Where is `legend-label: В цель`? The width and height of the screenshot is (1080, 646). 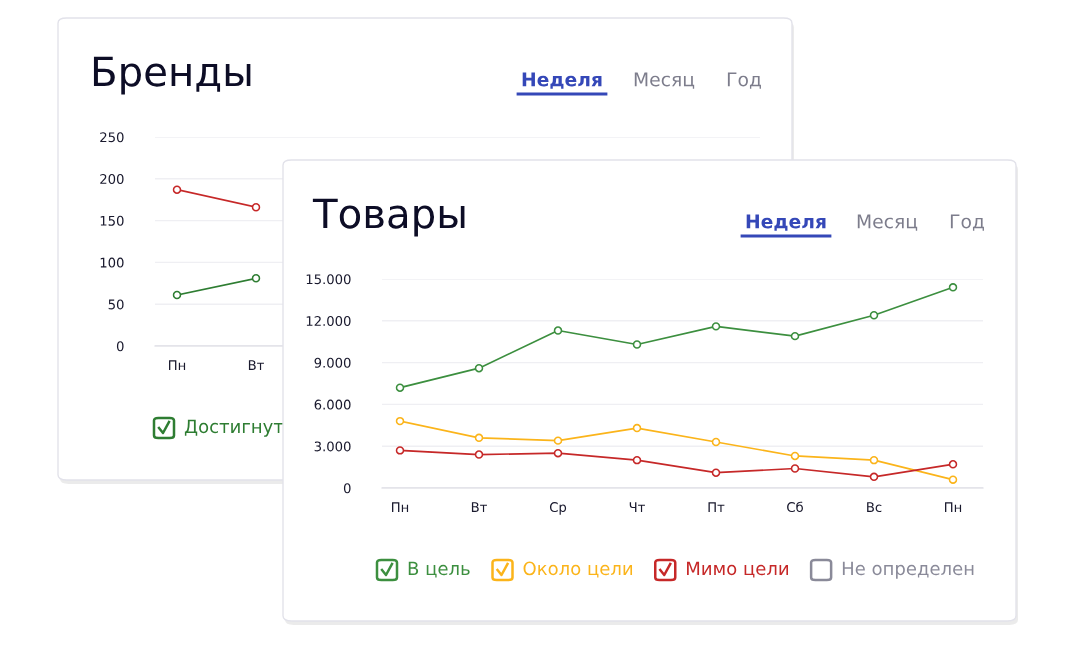 legend-label: В цель is located at coordinates (439, 569).